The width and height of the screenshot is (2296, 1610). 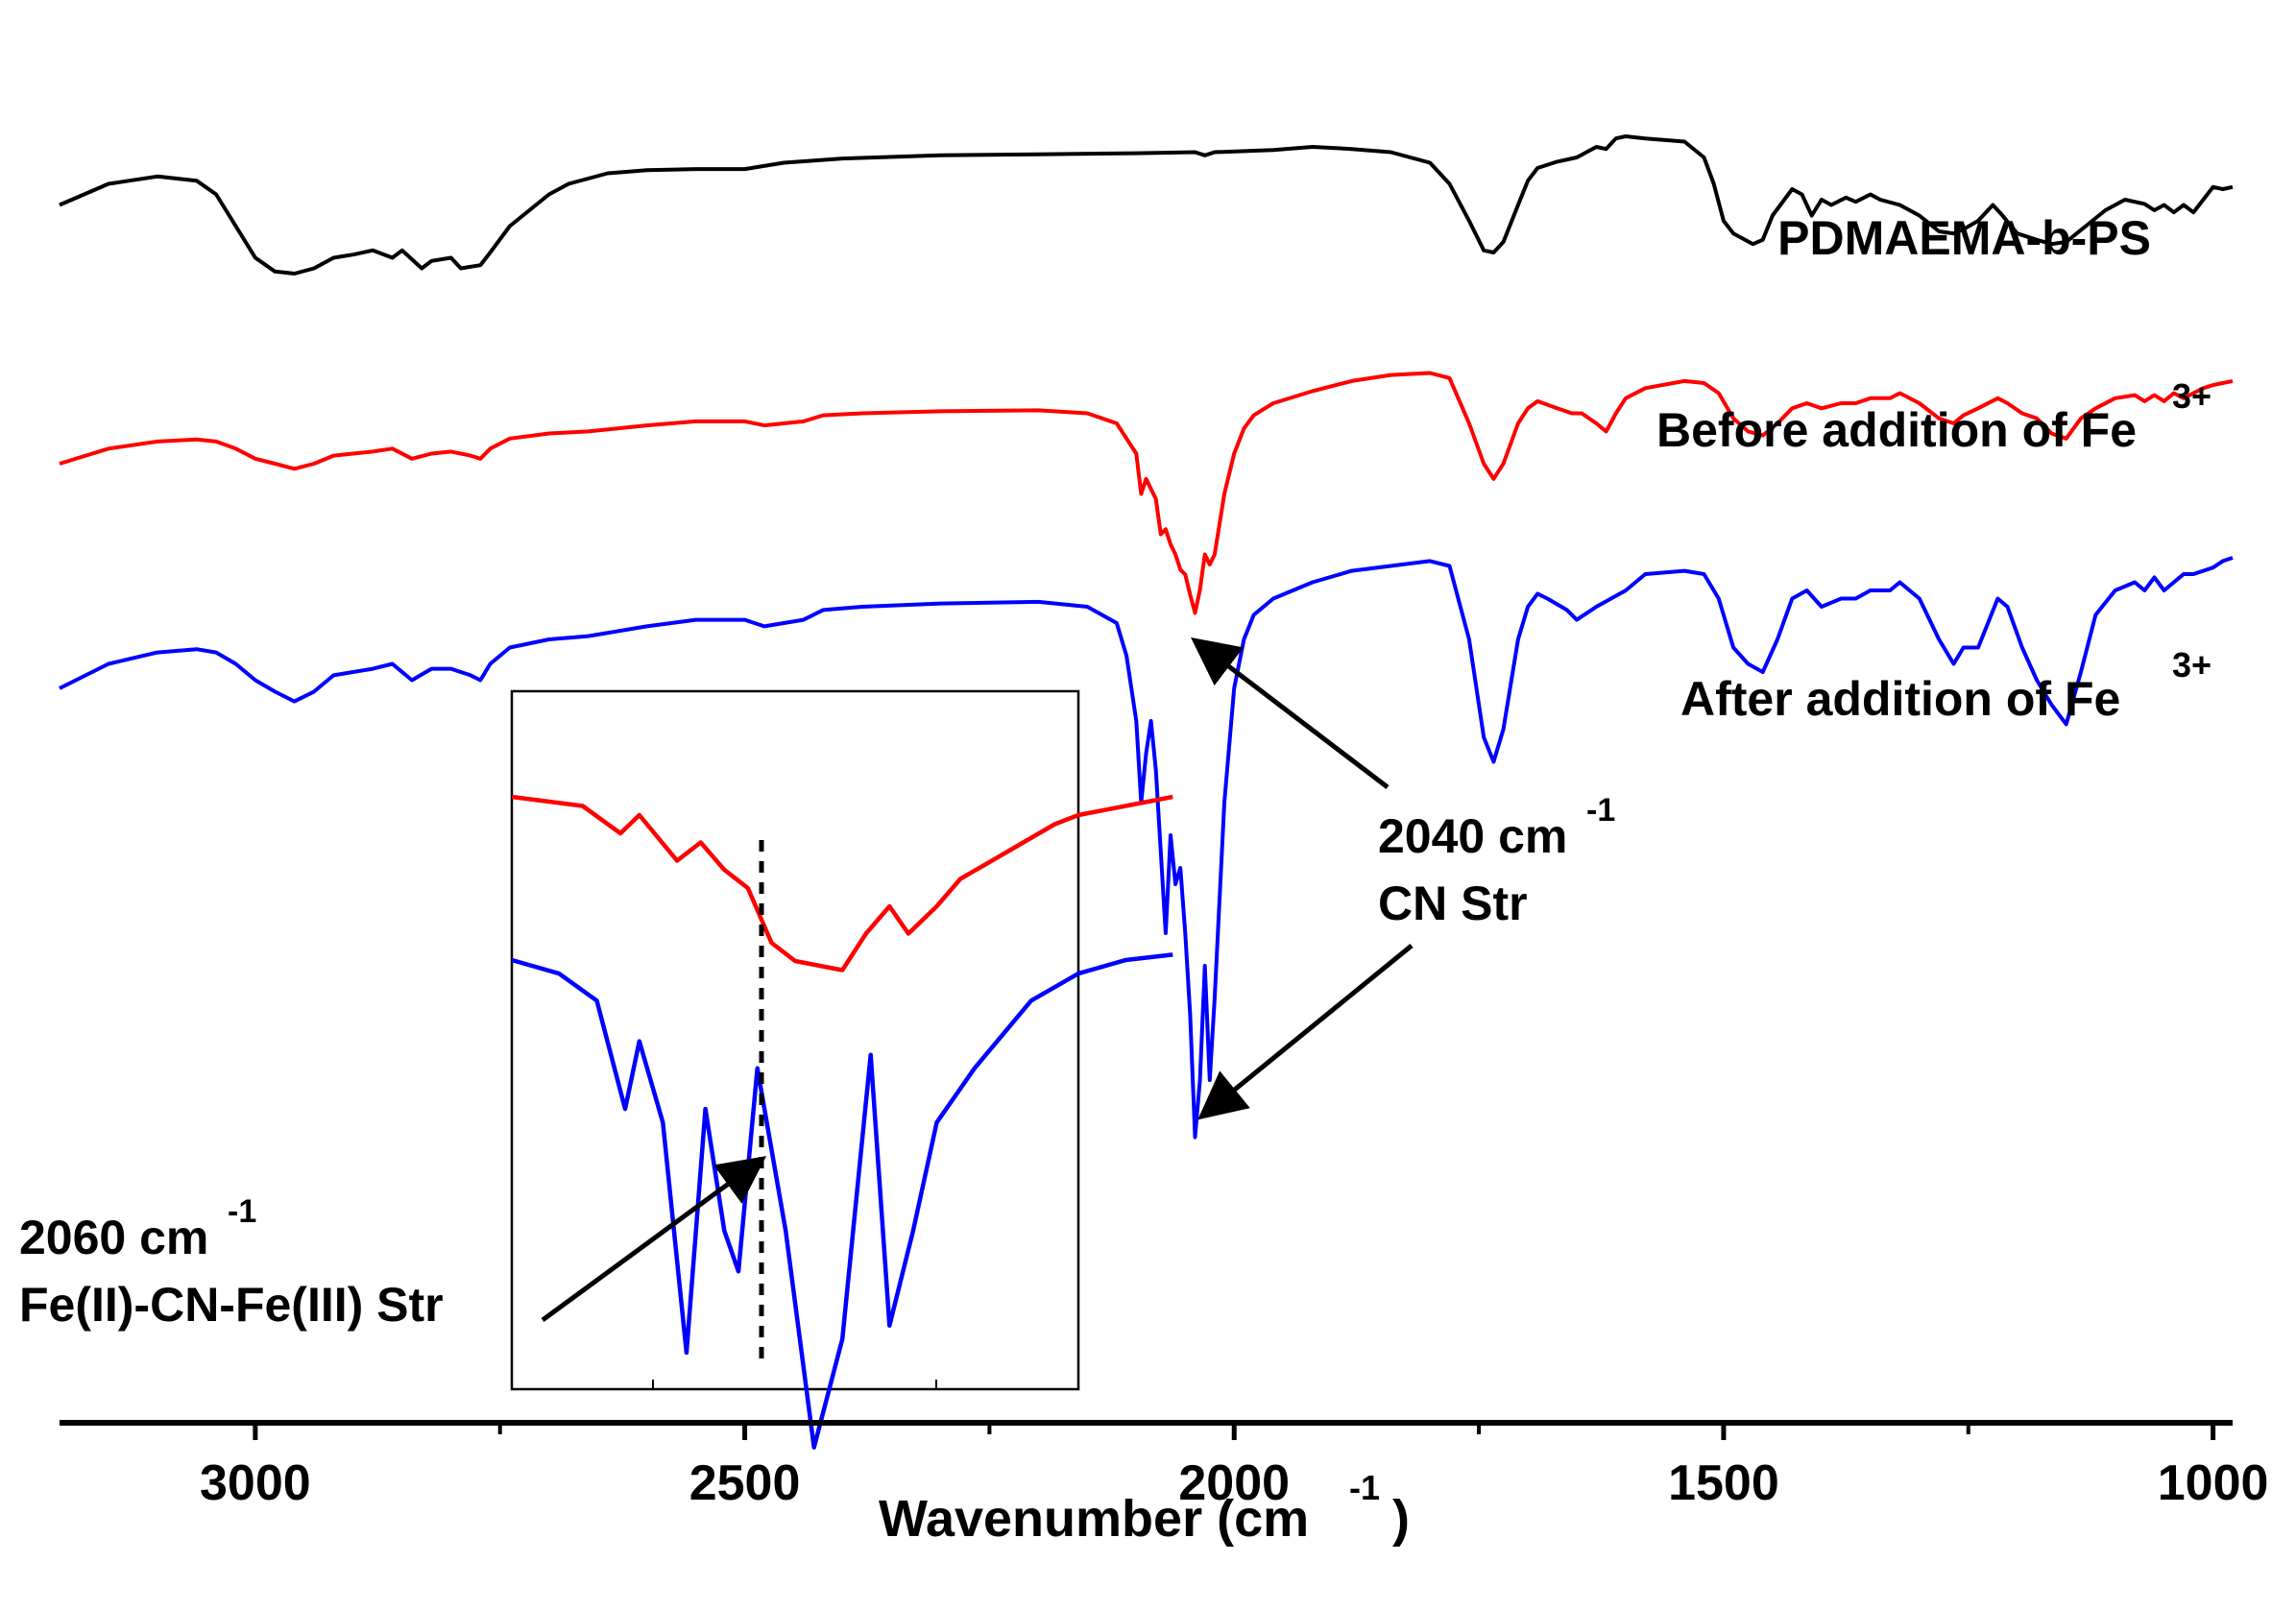 What do you see at coordinates (255, 1483) in the screenshot?
I see `x-tick-label: 3000` at bounding box center [255, 1483].